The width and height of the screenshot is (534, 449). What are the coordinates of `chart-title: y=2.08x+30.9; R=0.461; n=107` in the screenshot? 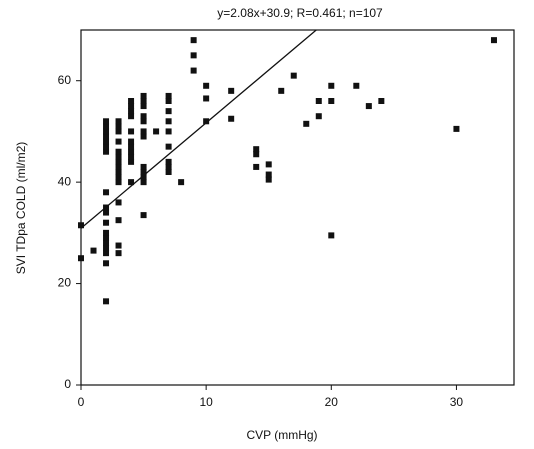 It's located at (300, 13).